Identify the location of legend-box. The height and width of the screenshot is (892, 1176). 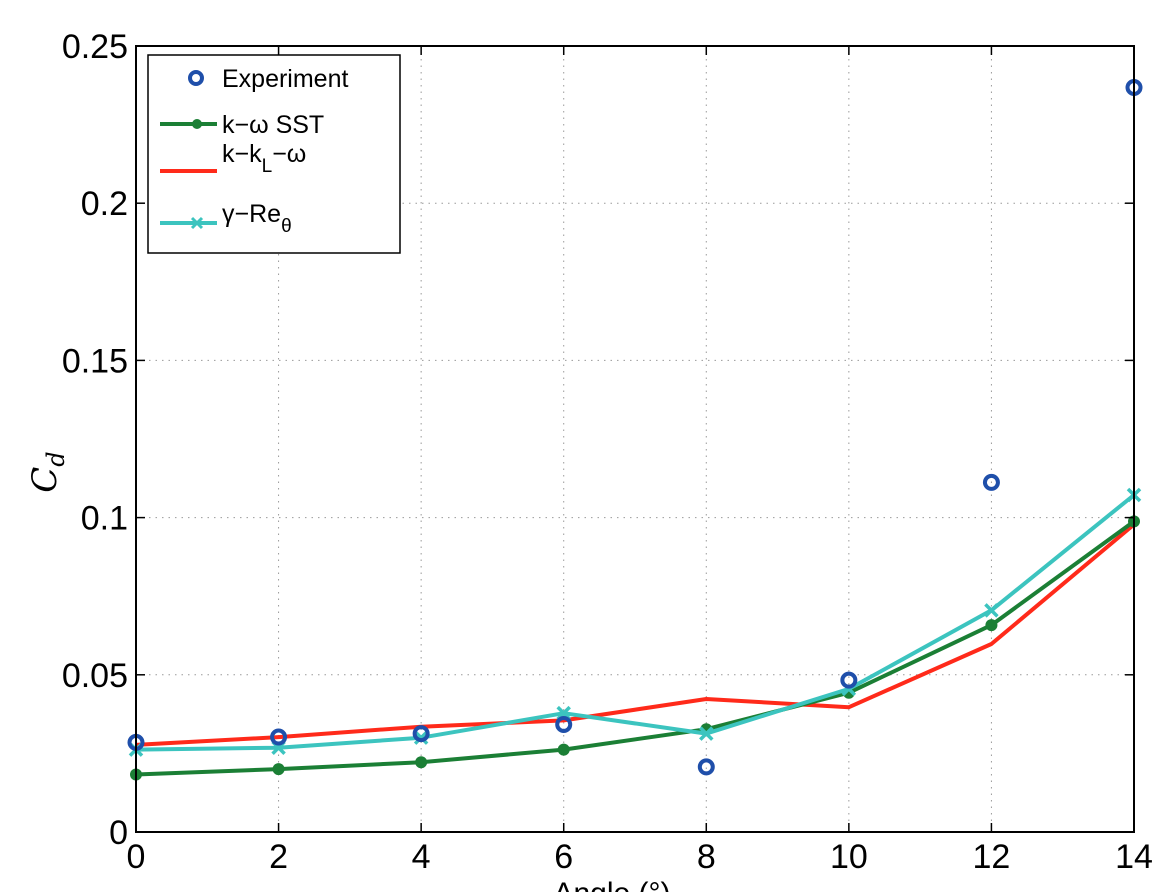
(274, 154).